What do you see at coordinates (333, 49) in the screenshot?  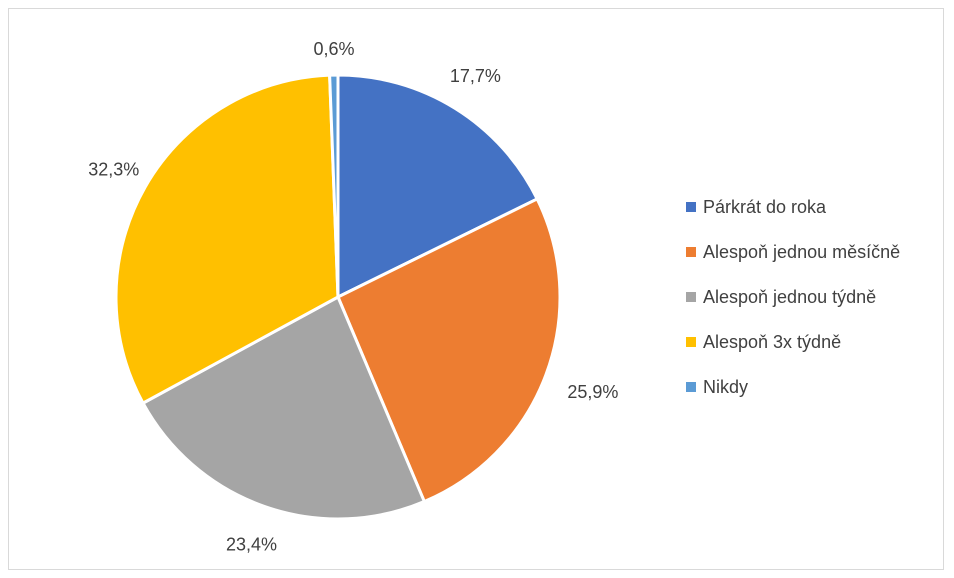 I see `data-label-5: 0,6%` at bounding box center [333, 49].